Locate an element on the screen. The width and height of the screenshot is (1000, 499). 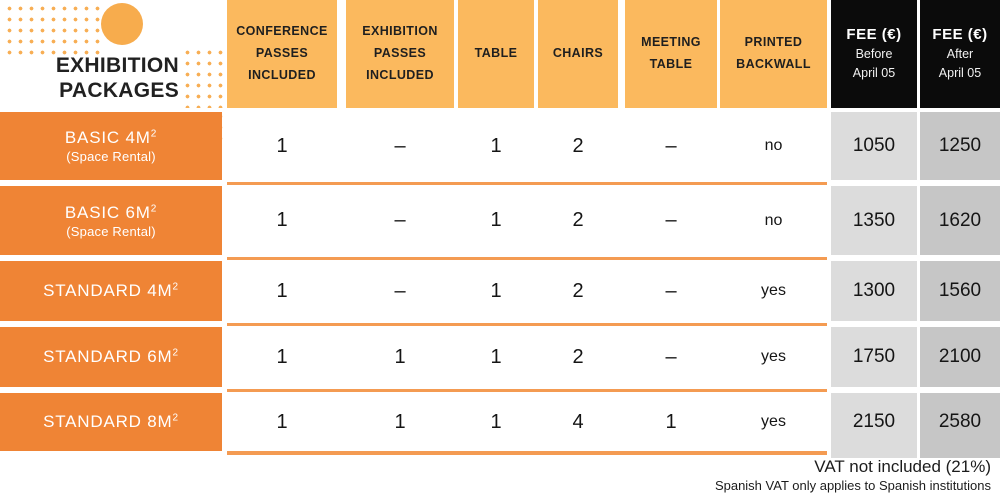
page-title-line2: PACKAGES is located at coordinates (119, 90).